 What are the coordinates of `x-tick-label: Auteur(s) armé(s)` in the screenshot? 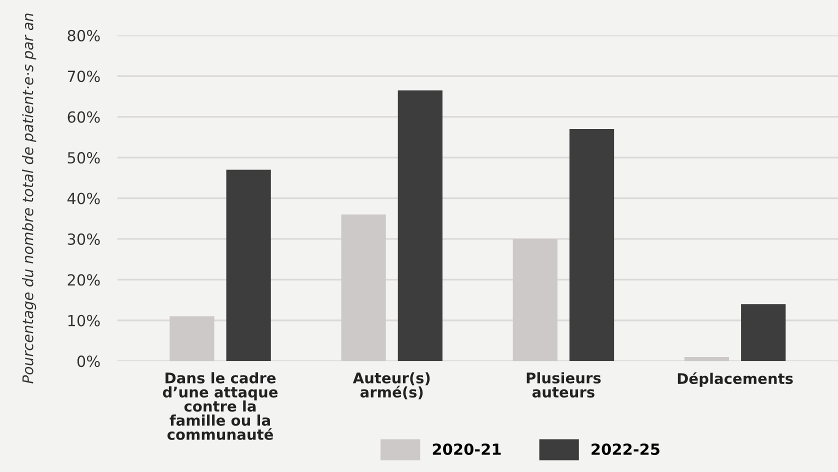 It's located at (391, 386).